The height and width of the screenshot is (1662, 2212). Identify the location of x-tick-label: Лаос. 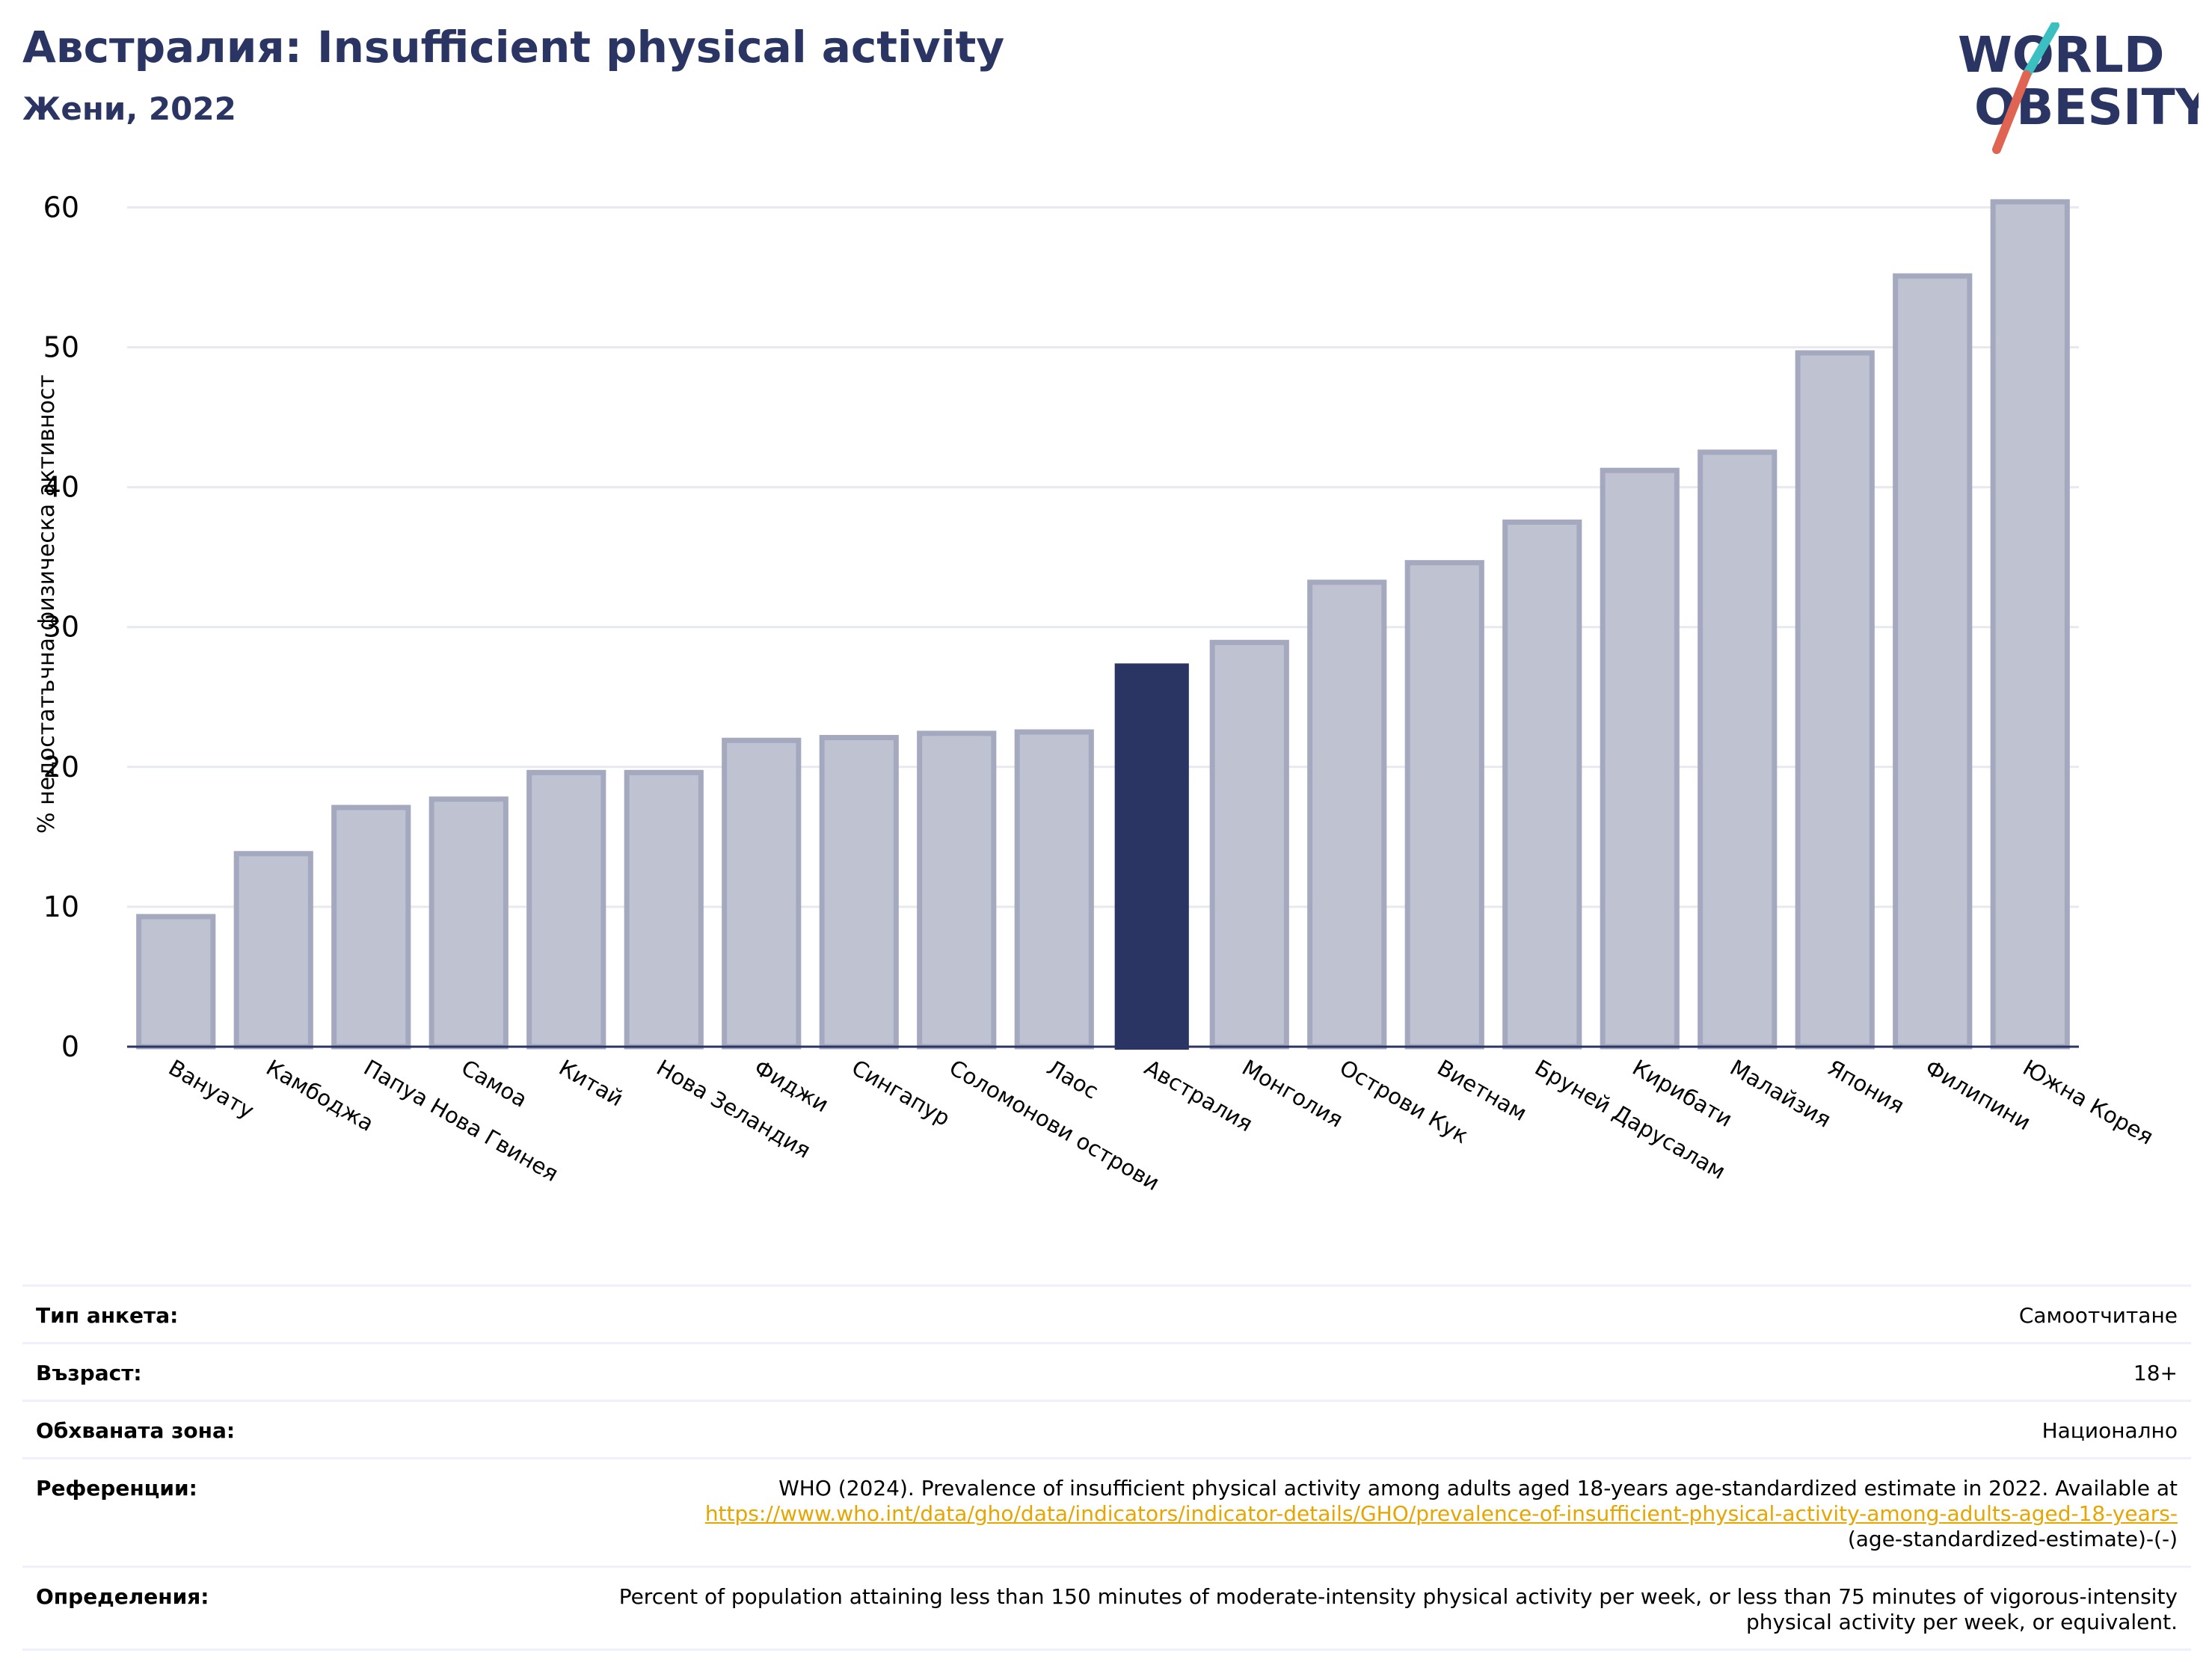
(1072, 1079).